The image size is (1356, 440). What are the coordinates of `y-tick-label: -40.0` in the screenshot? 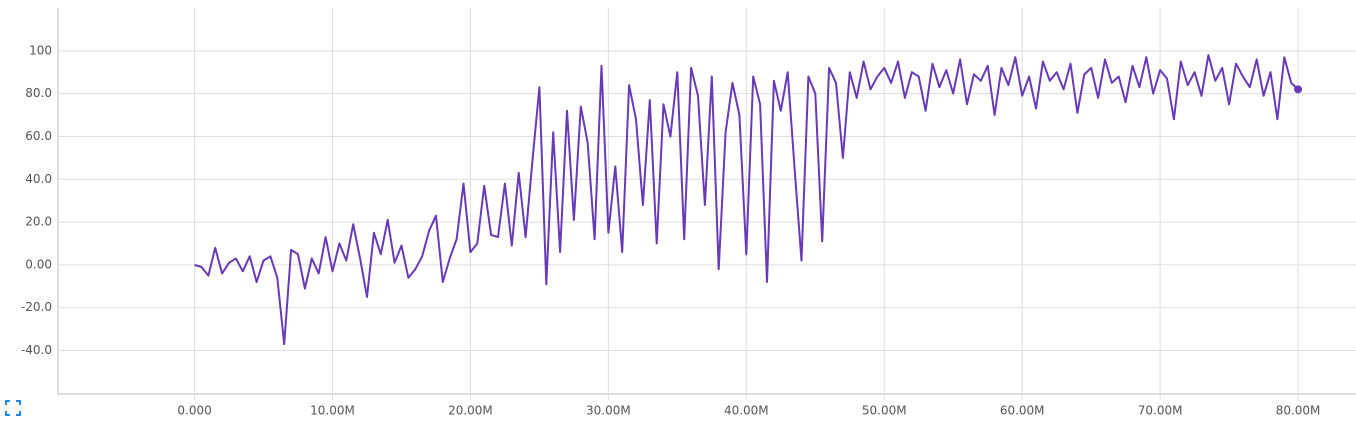 It's located at (36, 350).